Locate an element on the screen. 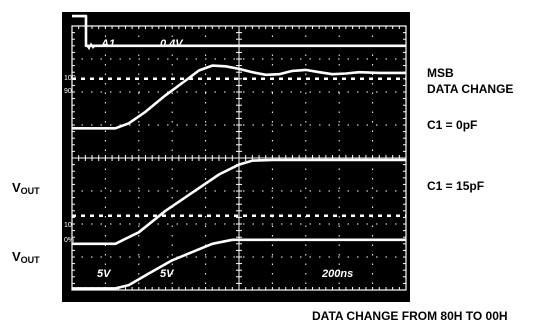  msb-label: MSB is located at coordinates (440, 73).